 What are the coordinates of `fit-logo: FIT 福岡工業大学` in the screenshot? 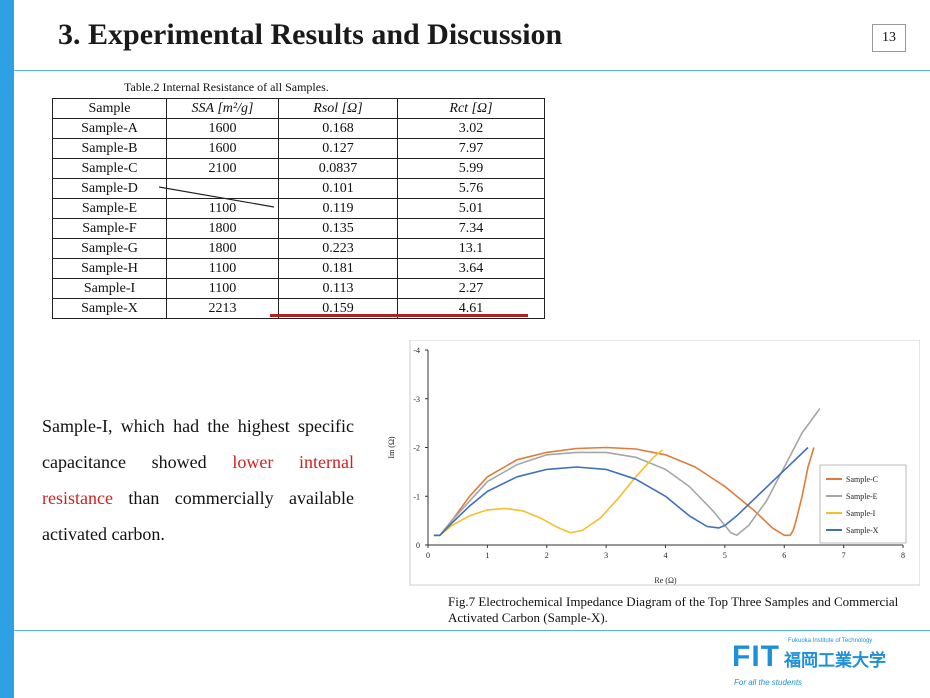 It's located at (809, 657).